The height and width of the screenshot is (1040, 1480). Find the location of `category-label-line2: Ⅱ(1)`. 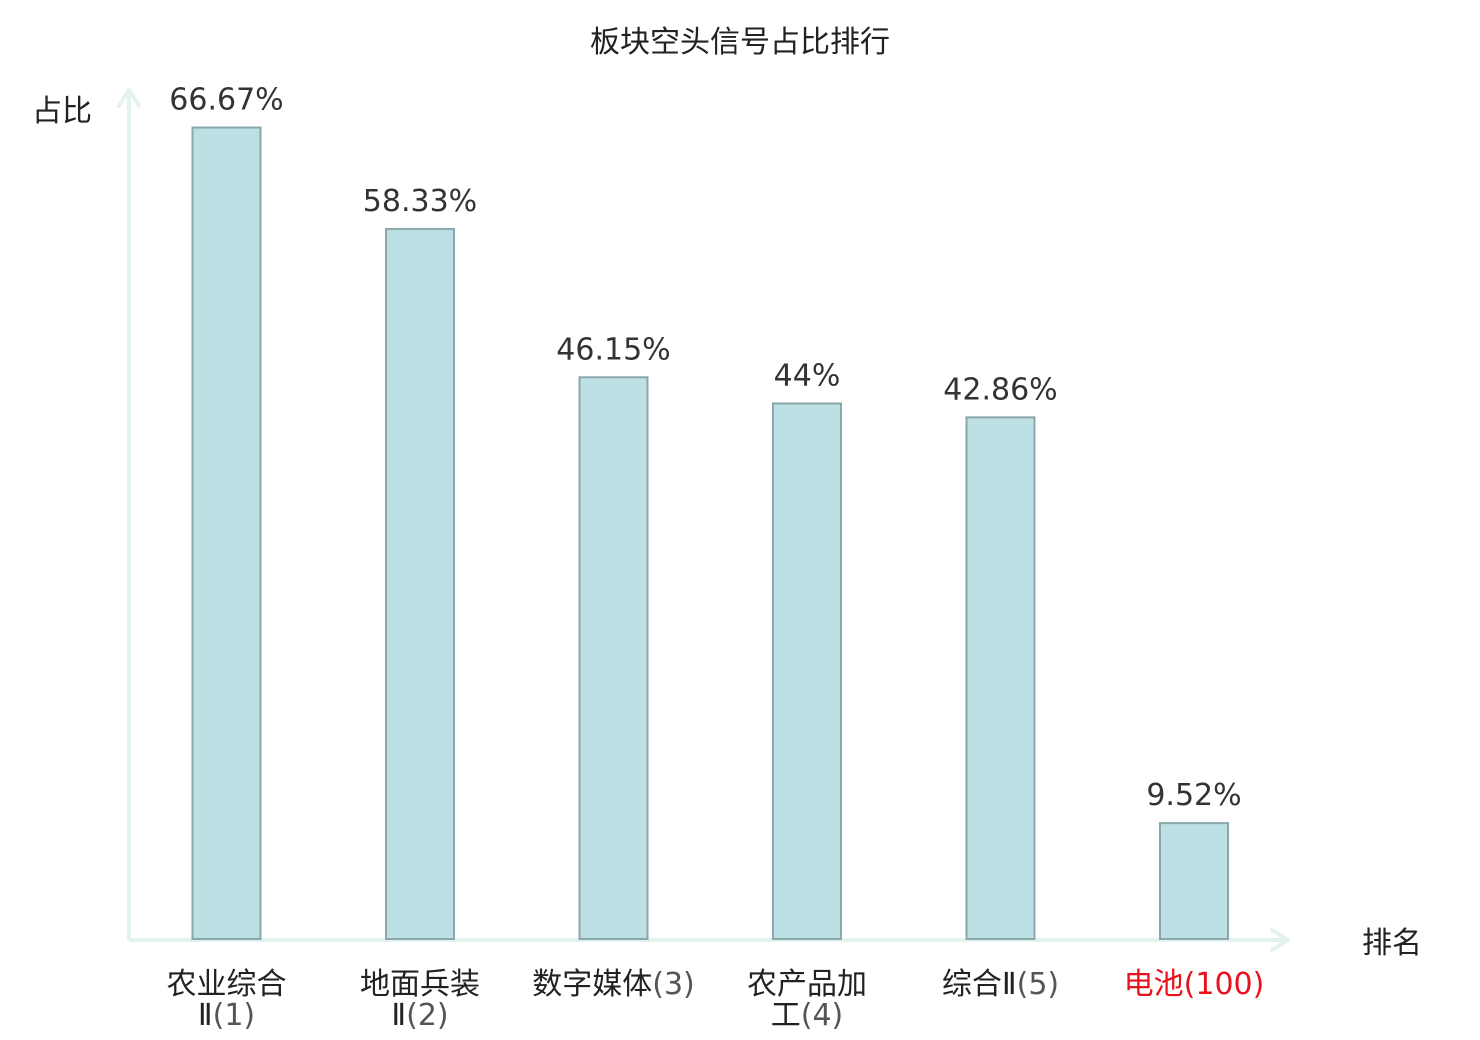

category-label-line2: Ⅱ(1) is located at coordinates (226, 1015).